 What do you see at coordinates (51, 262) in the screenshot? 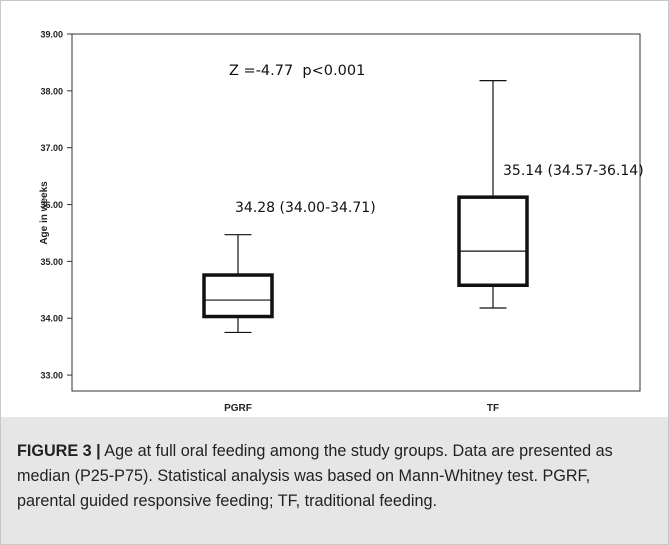
I see `y-tick-label: 35.00` at bounding box center [51, 262].